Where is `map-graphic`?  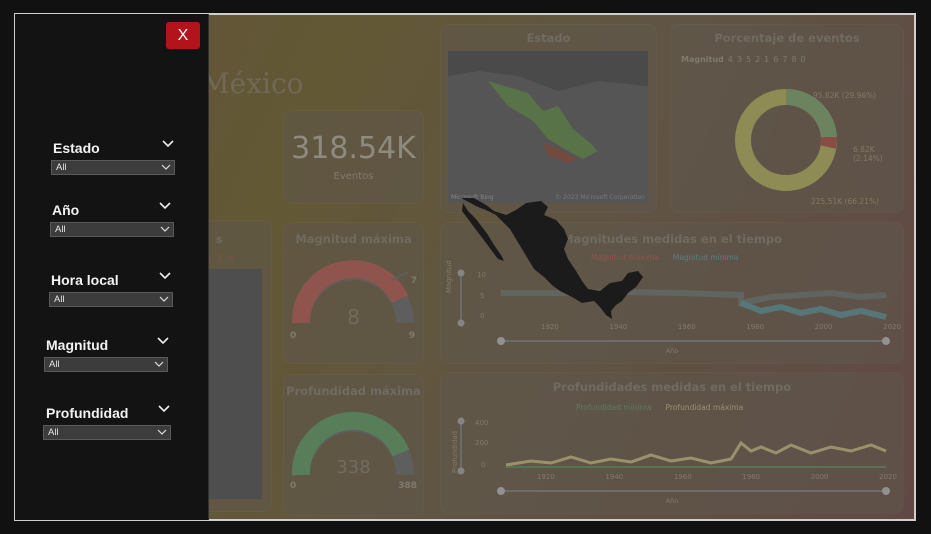
map-graphic is located at coordinates (548, 107).